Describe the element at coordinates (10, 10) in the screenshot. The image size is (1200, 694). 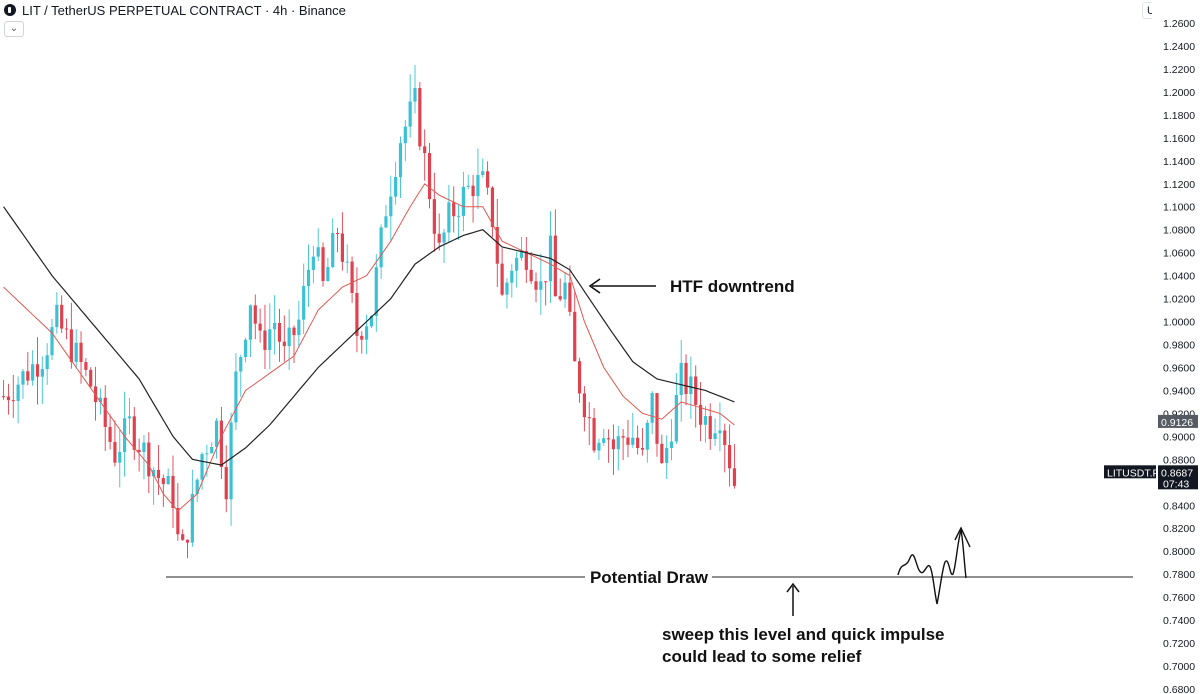
I see `exchange-logo-icon` at that location.